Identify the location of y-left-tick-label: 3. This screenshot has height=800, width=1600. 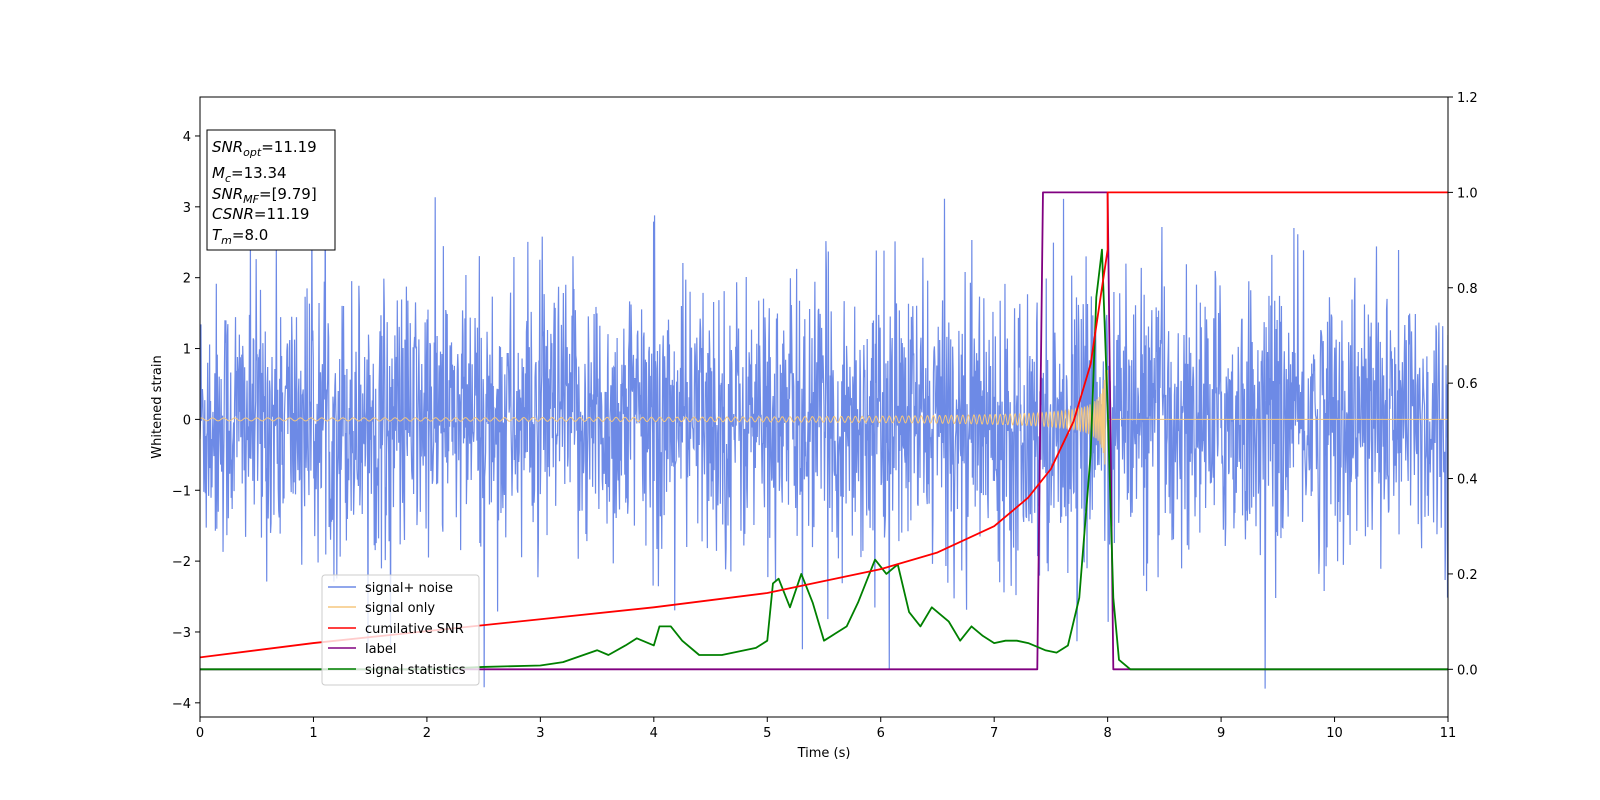
(187, 208).